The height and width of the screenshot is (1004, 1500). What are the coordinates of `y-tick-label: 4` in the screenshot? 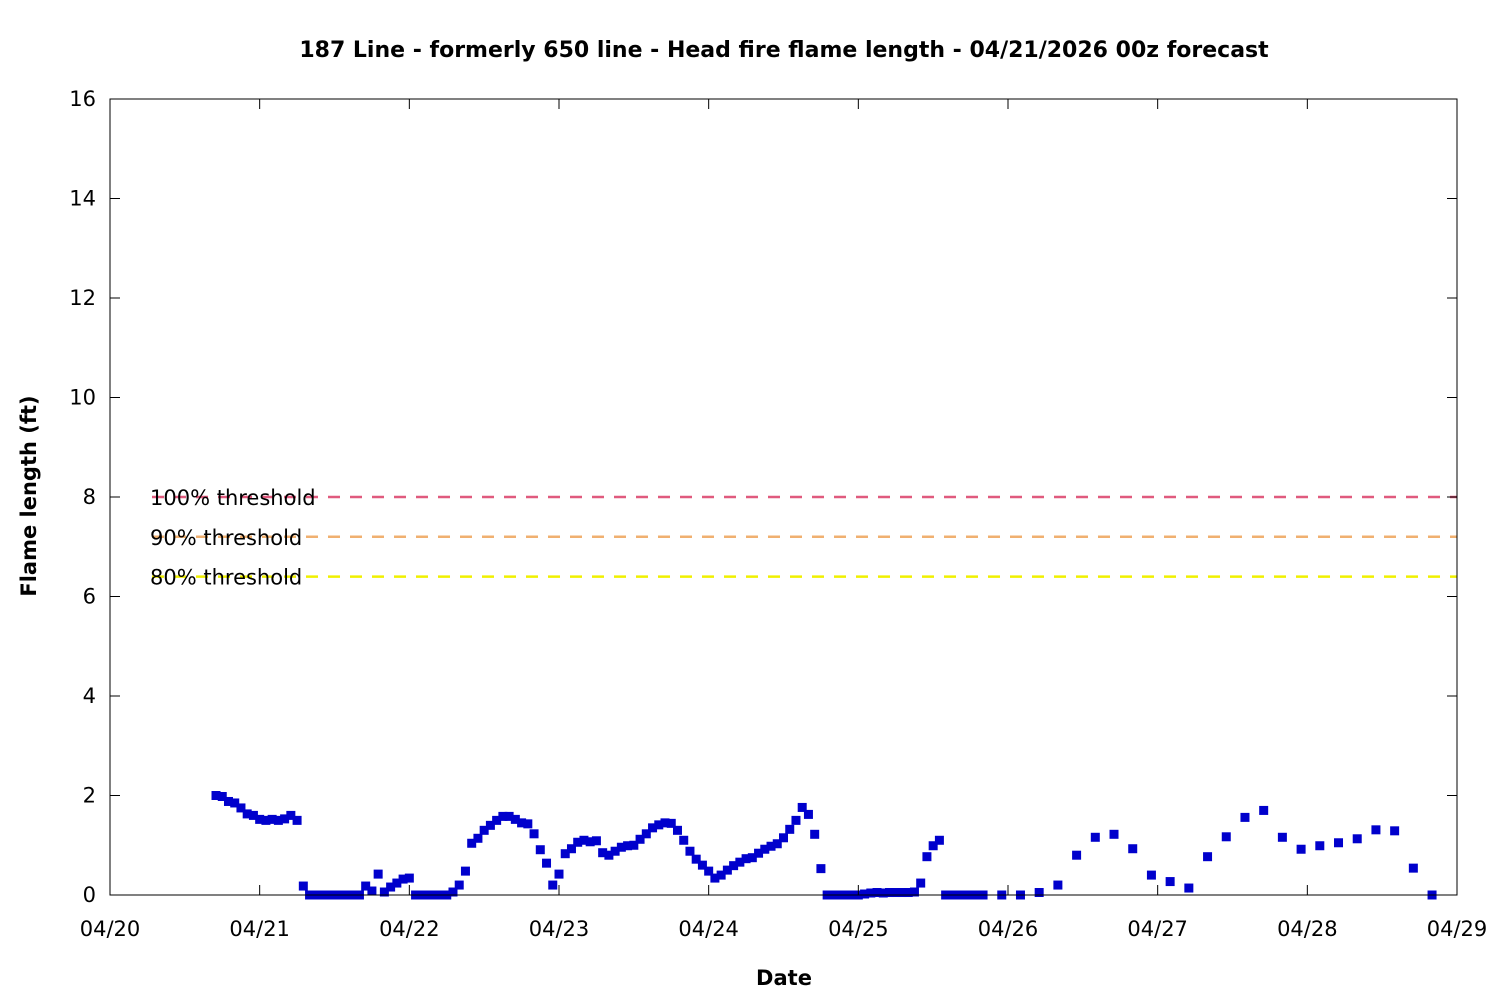 It's located at (89, 696).